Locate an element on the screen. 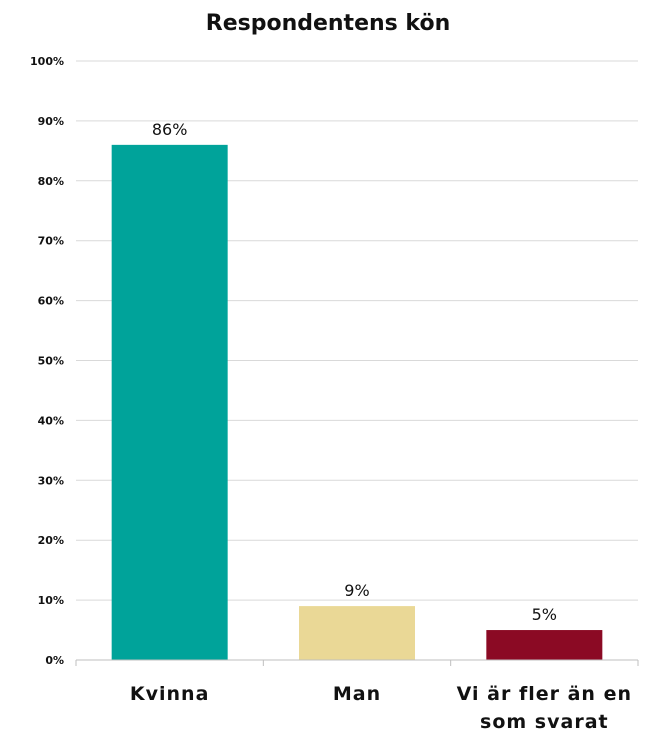 Image resolution: width=657 pixels, height=734 pixels. data-label: 9% is located at coordinates (356, 590).